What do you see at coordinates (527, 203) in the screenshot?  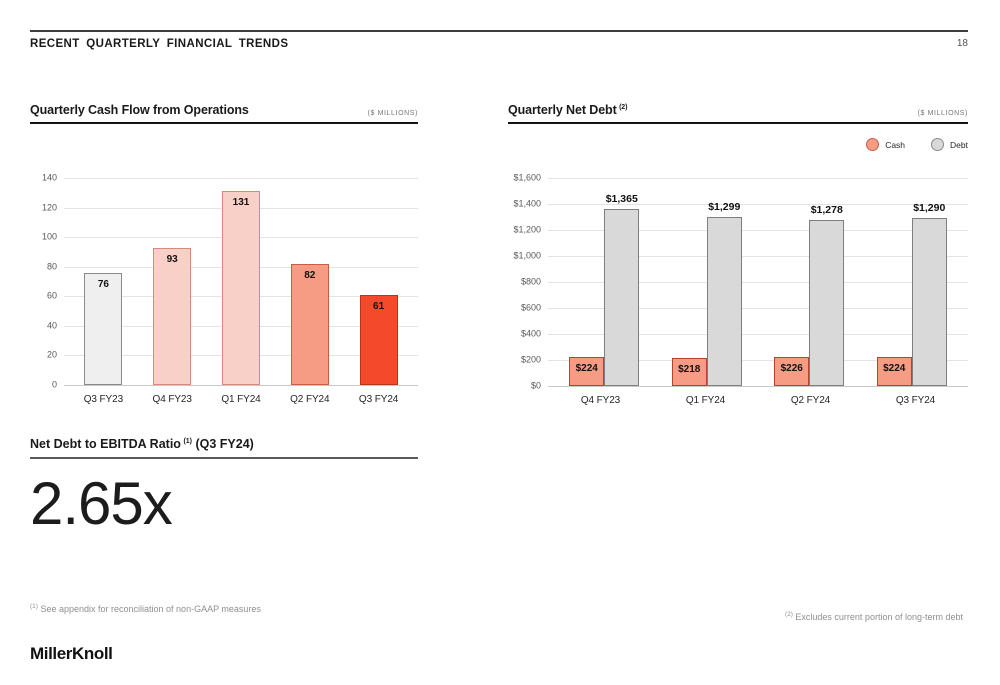 I see `y-tick-label: $1,400` at bounding box center [527, 203].